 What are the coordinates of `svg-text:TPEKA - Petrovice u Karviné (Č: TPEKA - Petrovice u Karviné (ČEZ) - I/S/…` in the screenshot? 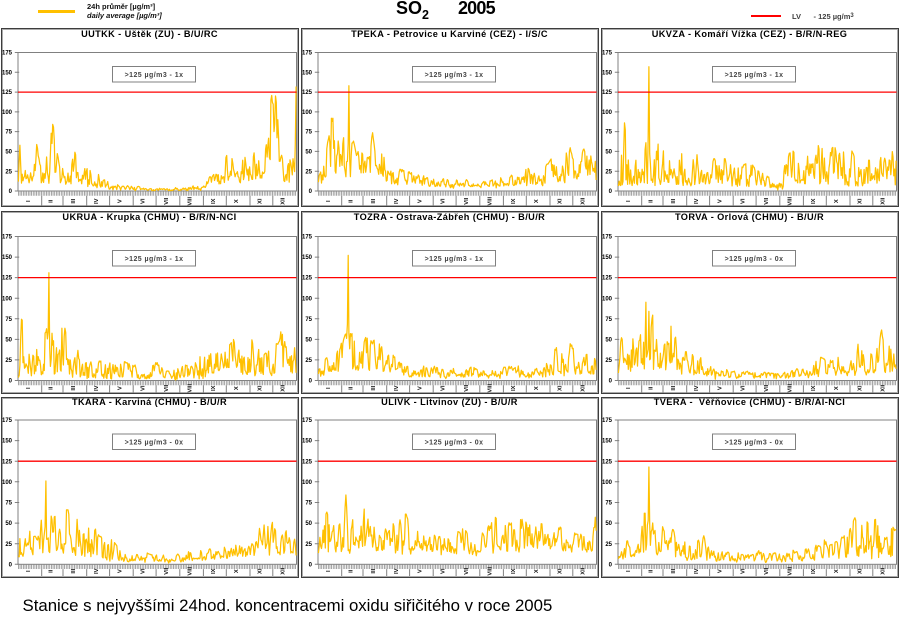 It's located at (449, 34).